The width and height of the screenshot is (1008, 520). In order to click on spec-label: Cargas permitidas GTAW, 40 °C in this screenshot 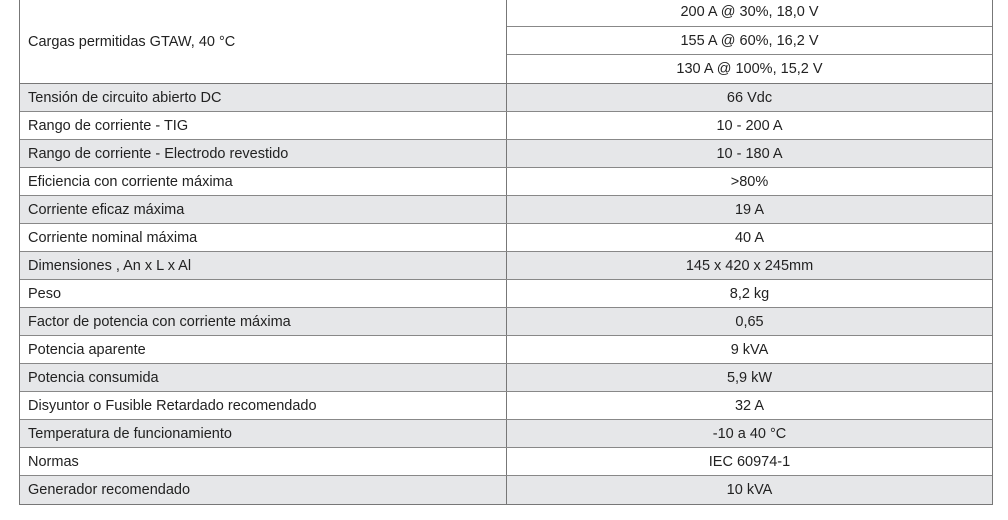, I will do `click(263, 41)`.